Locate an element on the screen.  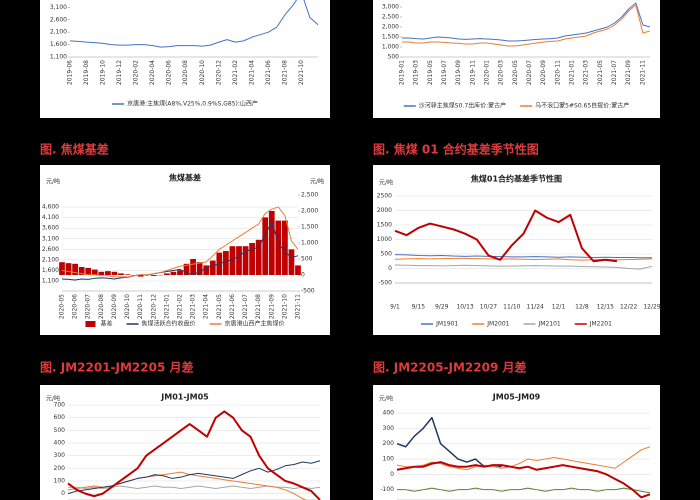
x-tick-label: 2019-10 is located at coordinates (103, 72).